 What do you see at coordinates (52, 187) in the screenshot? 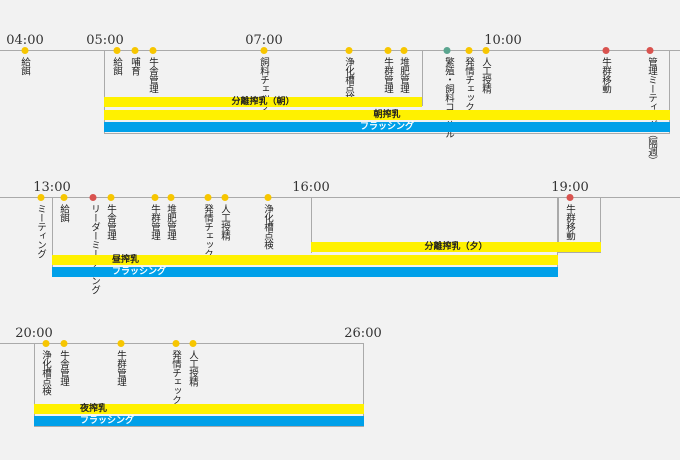
I see `hour-label: 13:00` at bounding box center [52, 187].